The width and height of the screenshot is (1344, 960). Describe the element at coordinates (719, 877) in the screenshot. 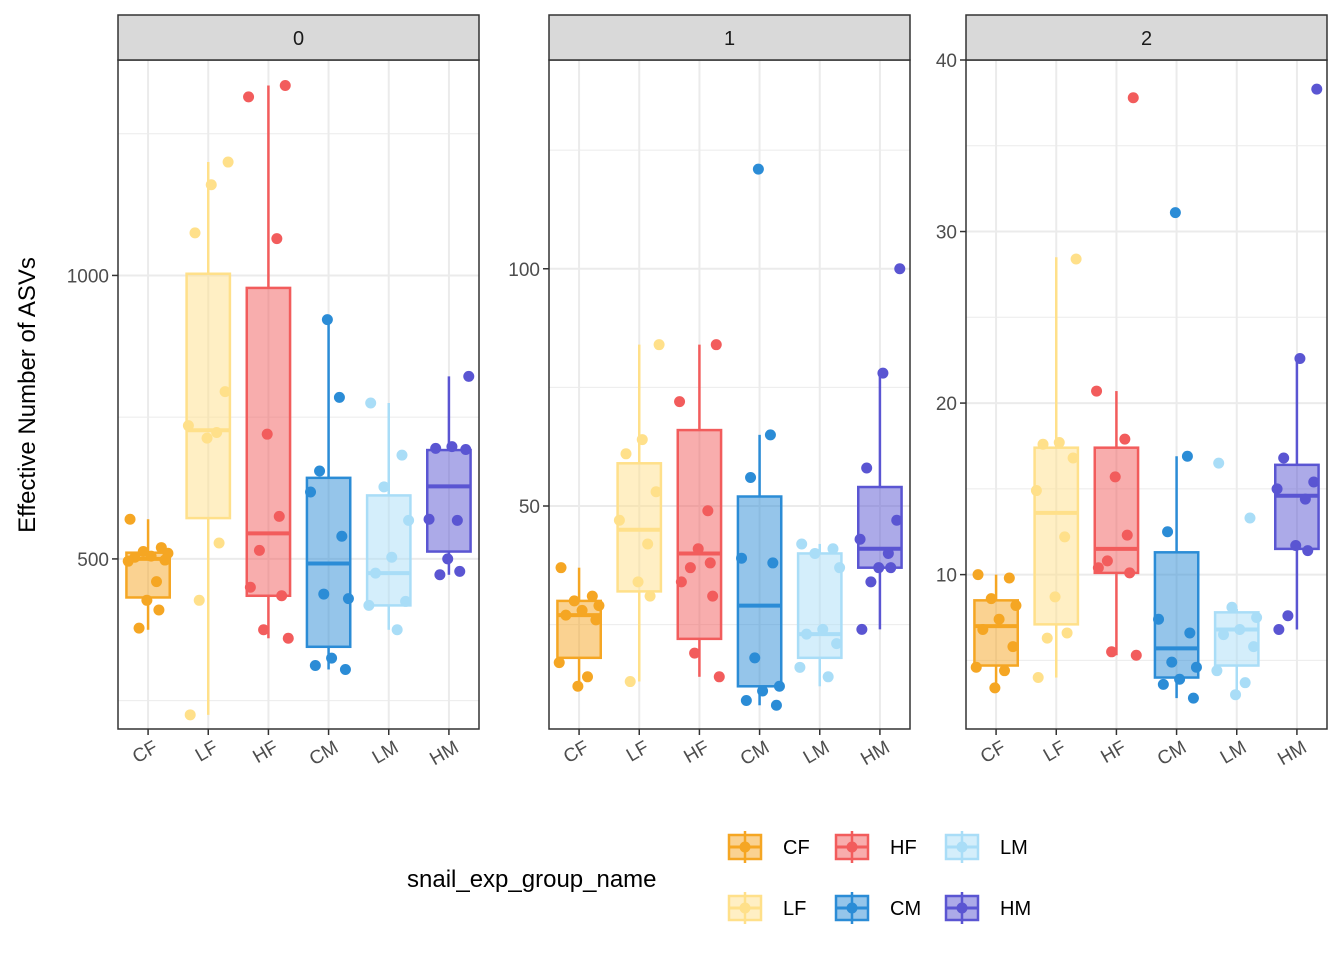

I see `legend: snail_exp_group_name CF HF LM LF CM HM` at that location.